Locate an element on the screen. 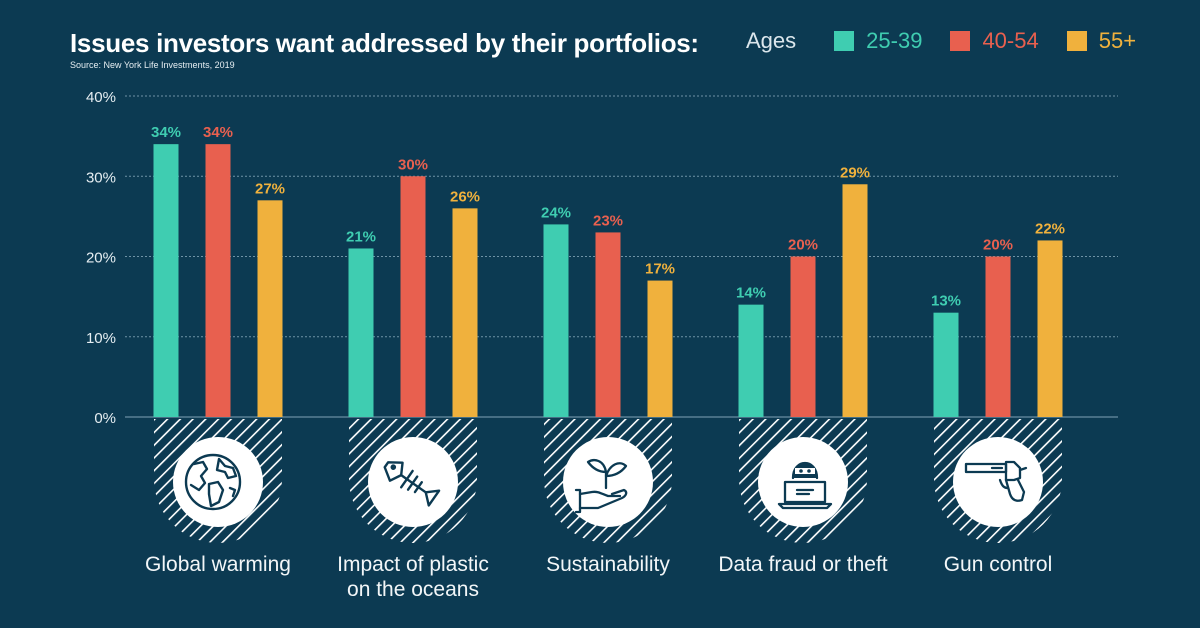 The image size is (1200, 628). data-label: 27% is located at coordinates (270, 188).